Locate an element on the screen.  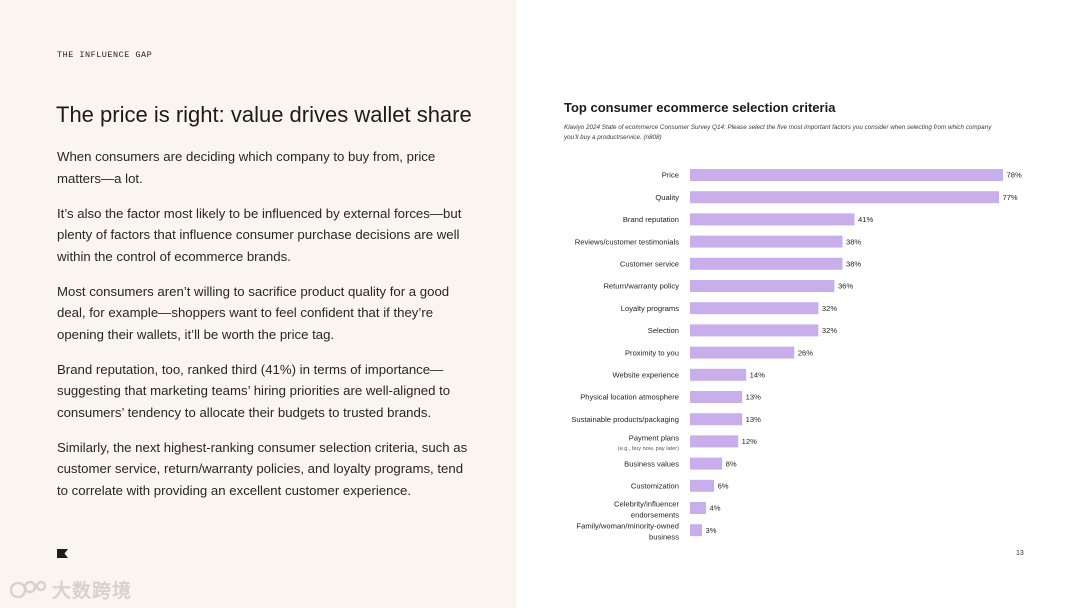
category-label: Website experience is located at coordinates (645, 375).